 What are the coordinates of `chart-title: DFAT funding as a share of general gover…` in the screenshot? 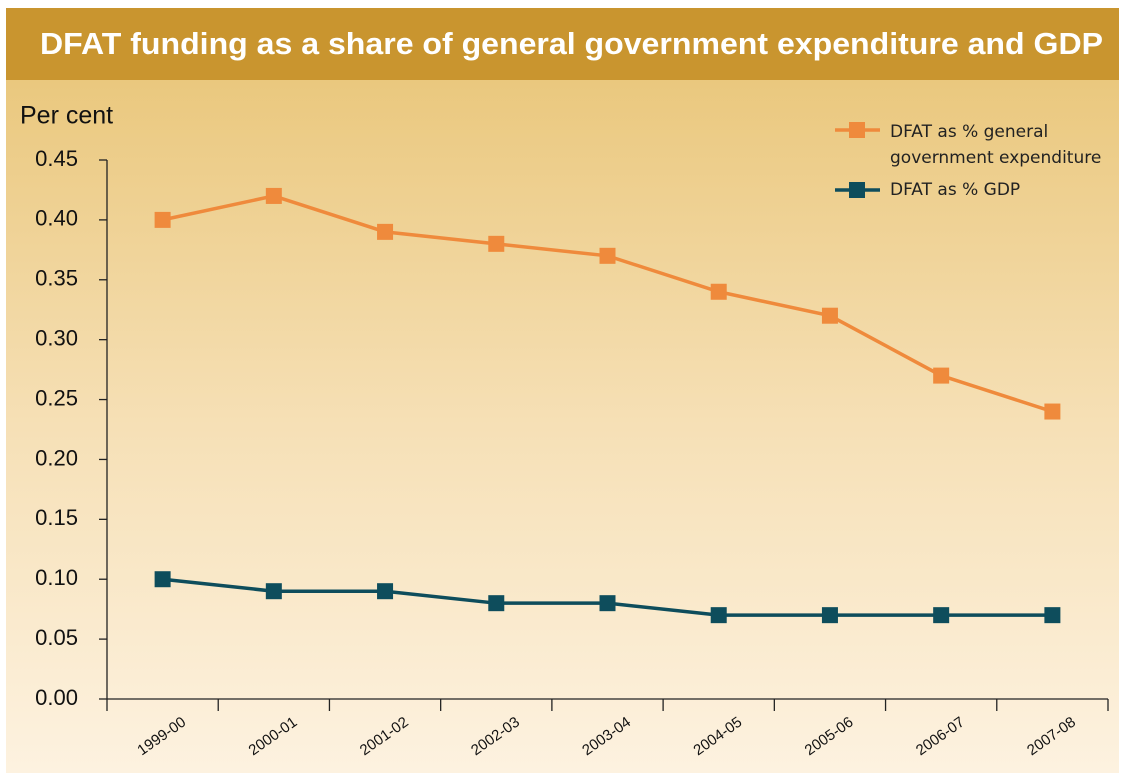 It's located at (571, 43).